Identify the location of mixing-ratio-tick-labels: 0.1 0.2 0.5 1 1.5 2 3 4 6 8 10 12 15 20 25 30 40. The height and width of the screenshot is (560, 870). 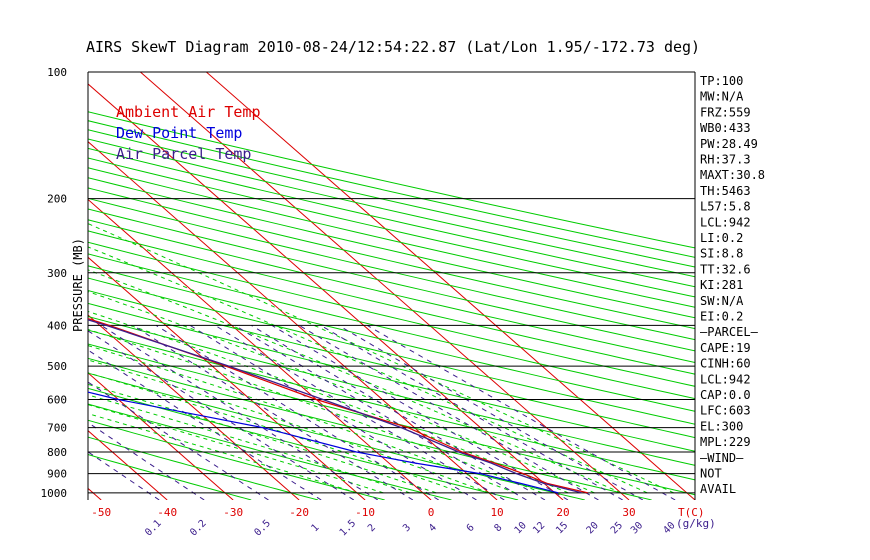
(410, 528).